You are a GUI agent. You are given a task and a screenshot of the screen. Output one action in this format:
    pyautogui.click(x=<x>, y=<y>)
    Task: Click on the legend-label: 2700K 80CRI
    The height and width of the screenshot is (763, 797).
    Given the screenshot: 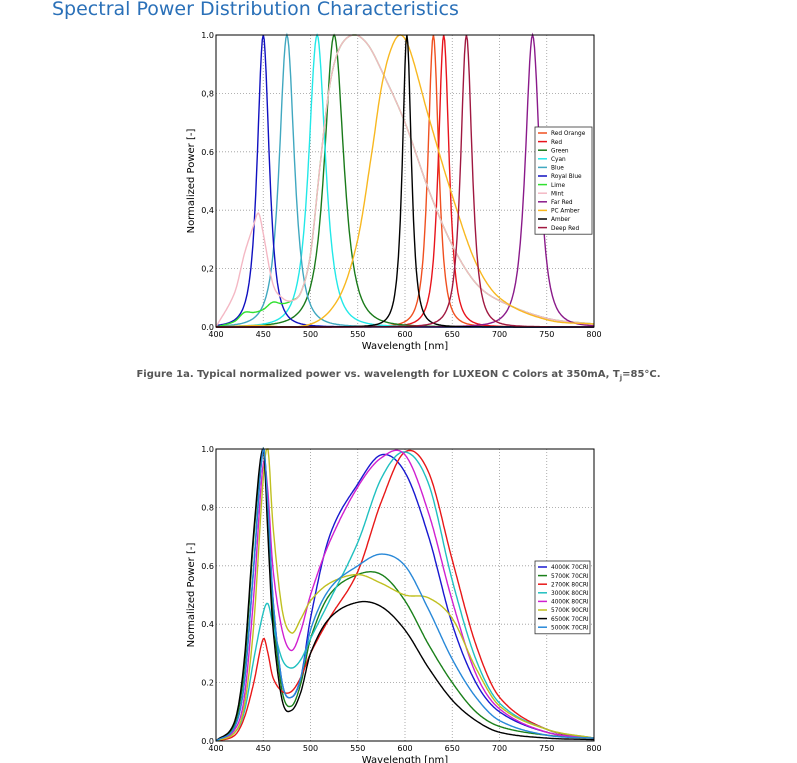 What is the action you would take?
    pyautogui.click(x=570, y=585)
    